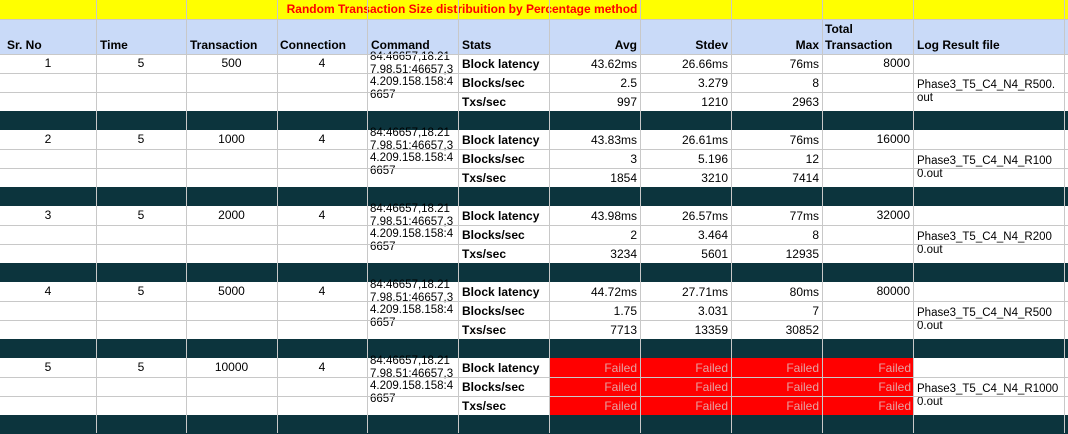 This screenshot has width=1068, height=434. What do you see at coordinates (802, 330) in the screenshot?
I see `cell-max: 30852` at bounding box center [802, 330].